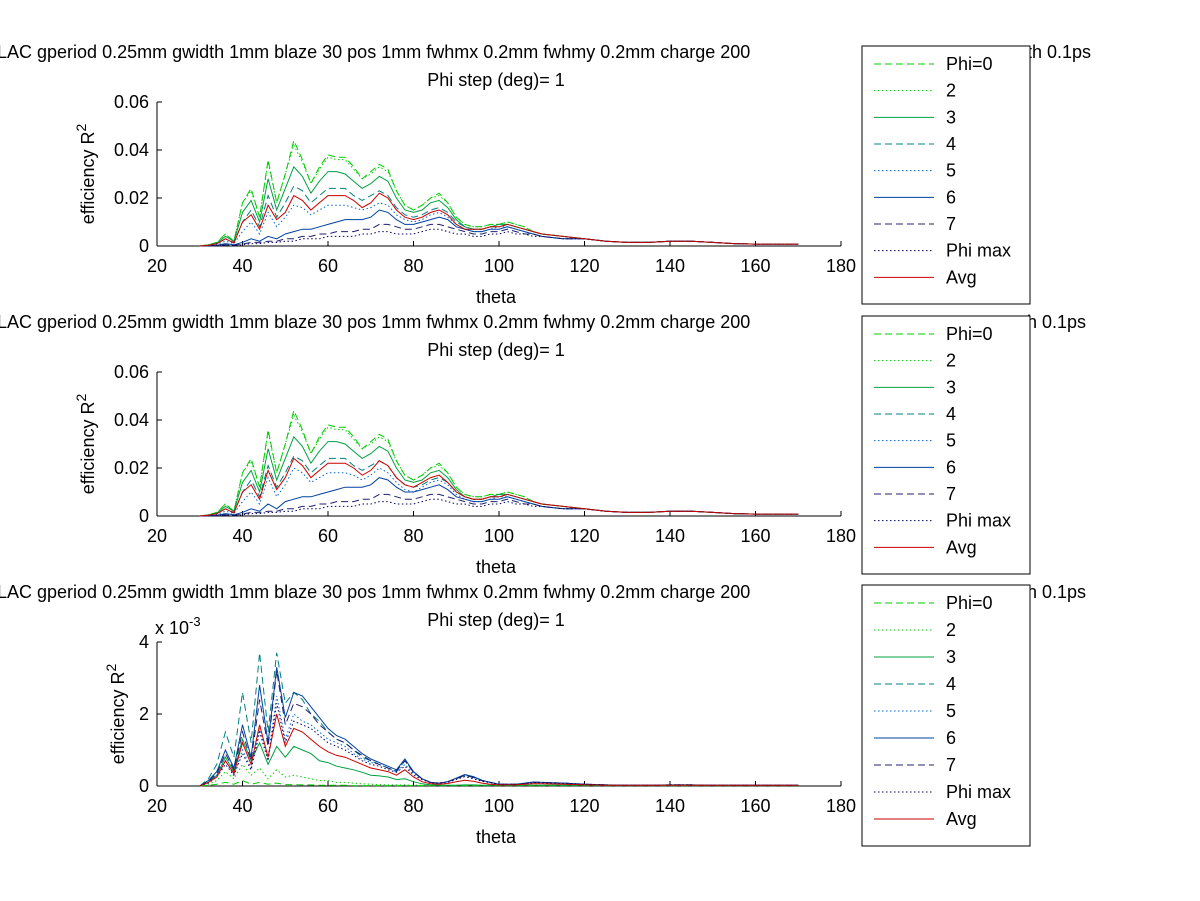 Image resolution: width=1200 pixels, height=901 pixels. What do you see at coordinates (195, 621) in the screenshot?
I see `y-exponent-power: -3` at bounding box center [195, 621].